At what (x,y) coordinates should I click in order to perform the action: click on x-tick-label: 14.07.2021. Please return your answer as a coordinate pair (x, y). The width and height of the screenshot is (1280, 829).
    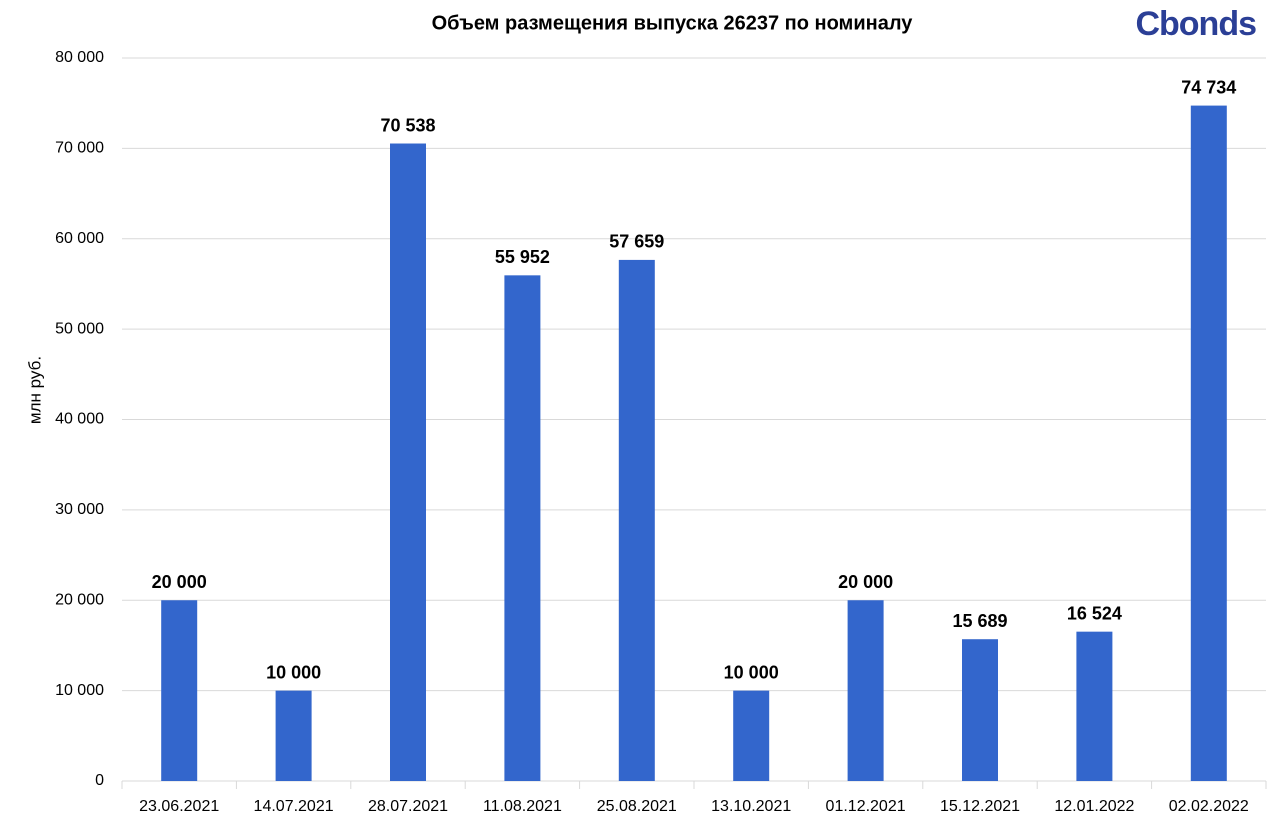
    Looking at the image, I should click on (294, 806).